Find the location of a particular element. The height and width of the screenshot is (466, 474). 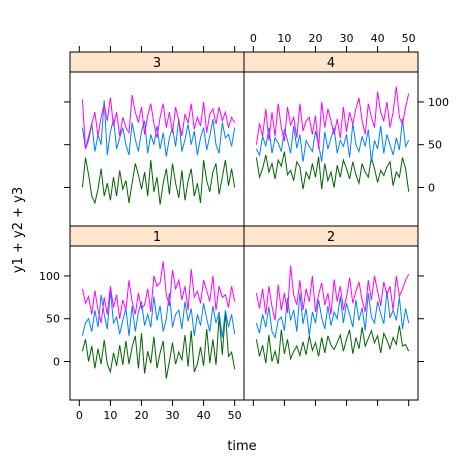

panel-2: 2 is located at coordinates (331, 313).